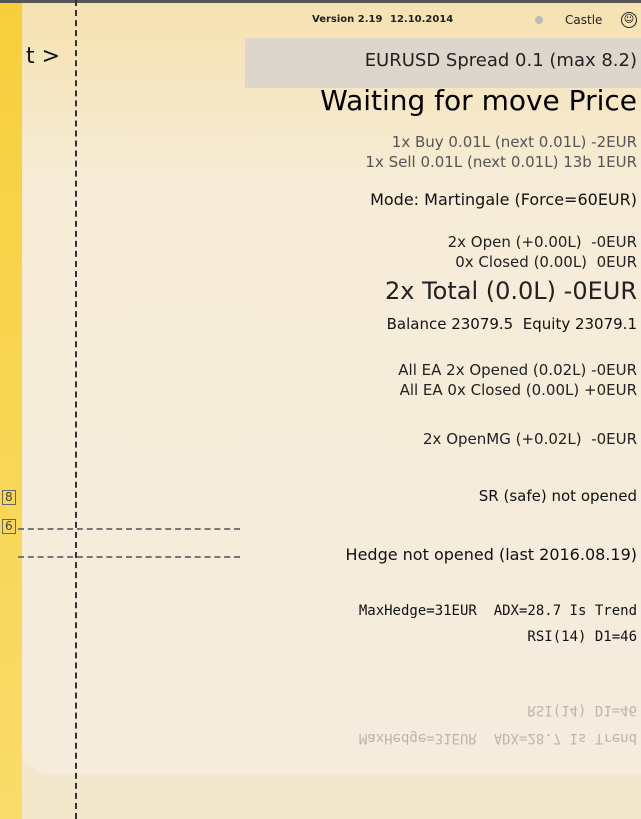 This screenshot has width=641, height=819. What do you see at coordinates (43, 56) in the screenshot?
I see `left-label: t >` at bounding box center [43, 56].